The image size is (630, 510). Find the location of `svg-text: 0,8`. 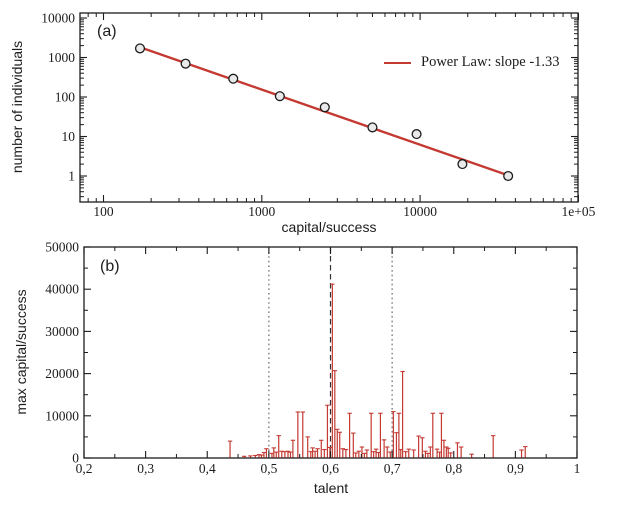

svg-text: 0,8 is located at coordinates (453, 468).